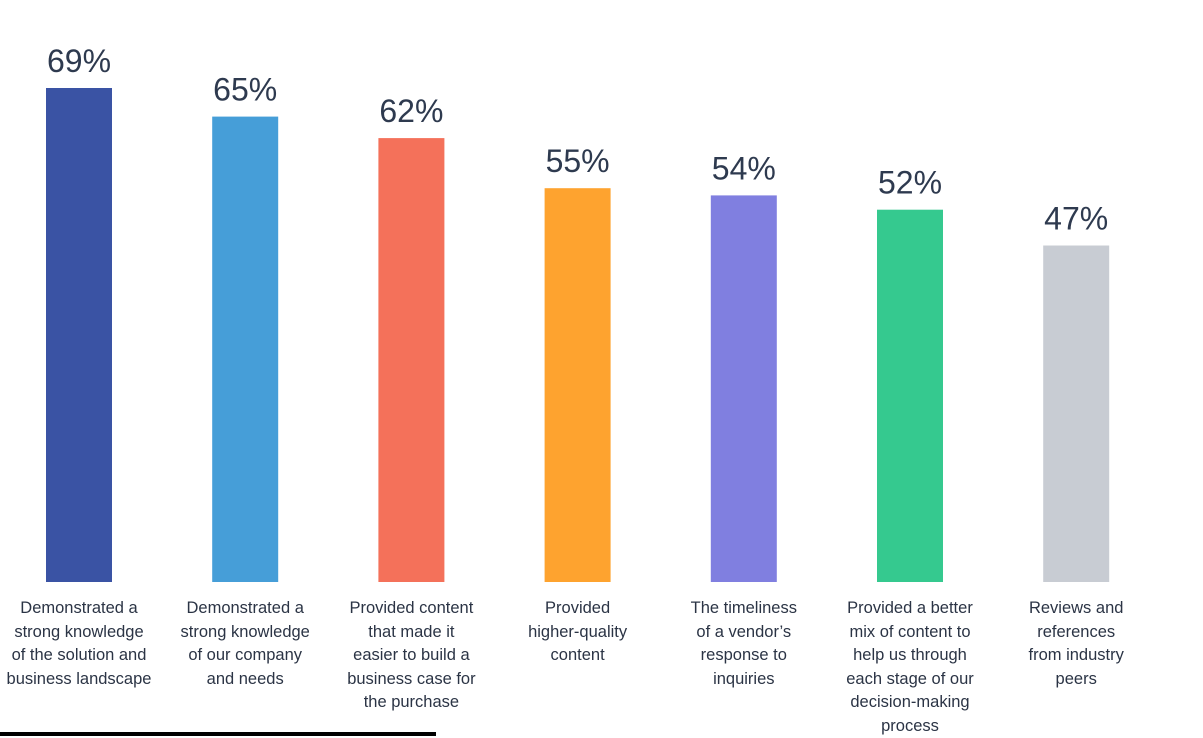 This screenshot has height=738, width=1203. What do you see at coordinates (910, 609) in the screenshot?
I see `category-label-line: Provided a better` at bounding box center [910, 609].